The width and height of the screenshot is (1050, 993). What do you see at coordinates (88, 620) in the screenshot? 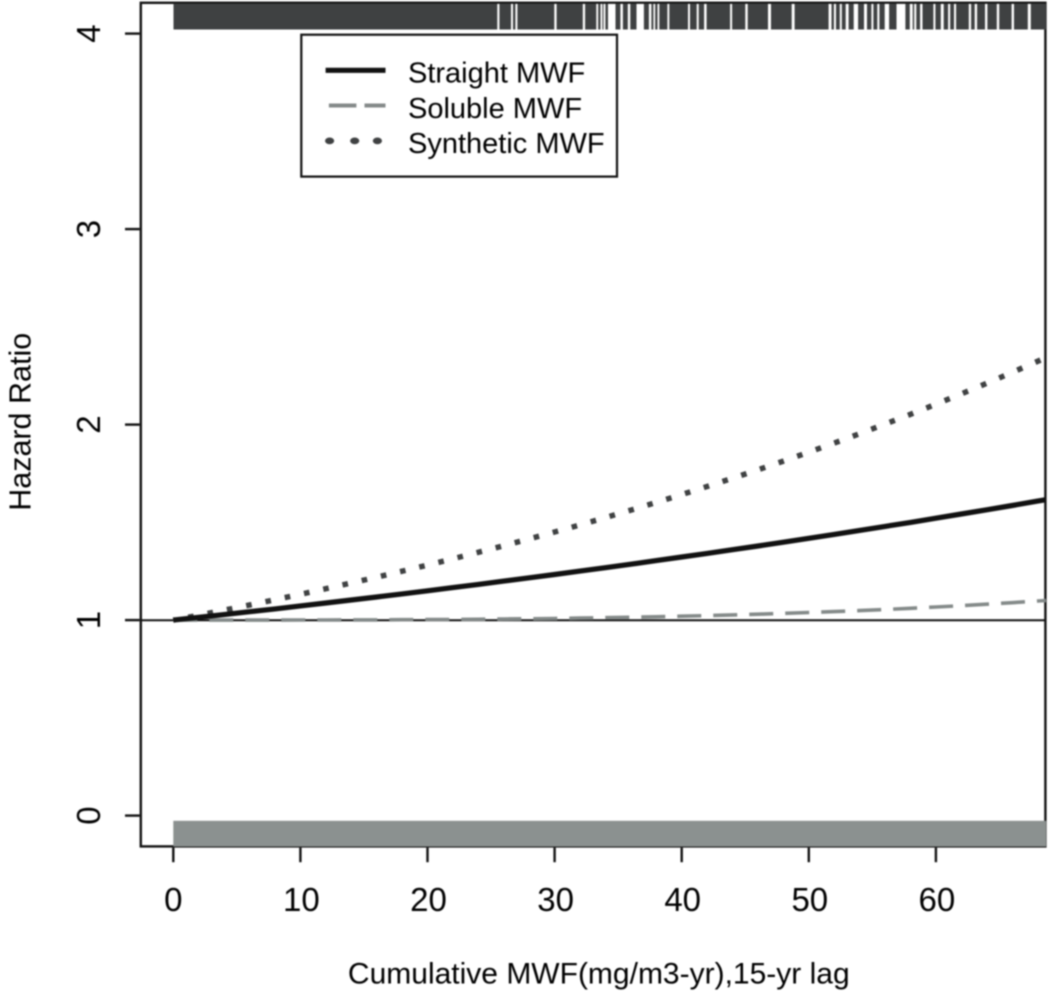
I see `svg-text: 1` at bounding box center [88, 620].